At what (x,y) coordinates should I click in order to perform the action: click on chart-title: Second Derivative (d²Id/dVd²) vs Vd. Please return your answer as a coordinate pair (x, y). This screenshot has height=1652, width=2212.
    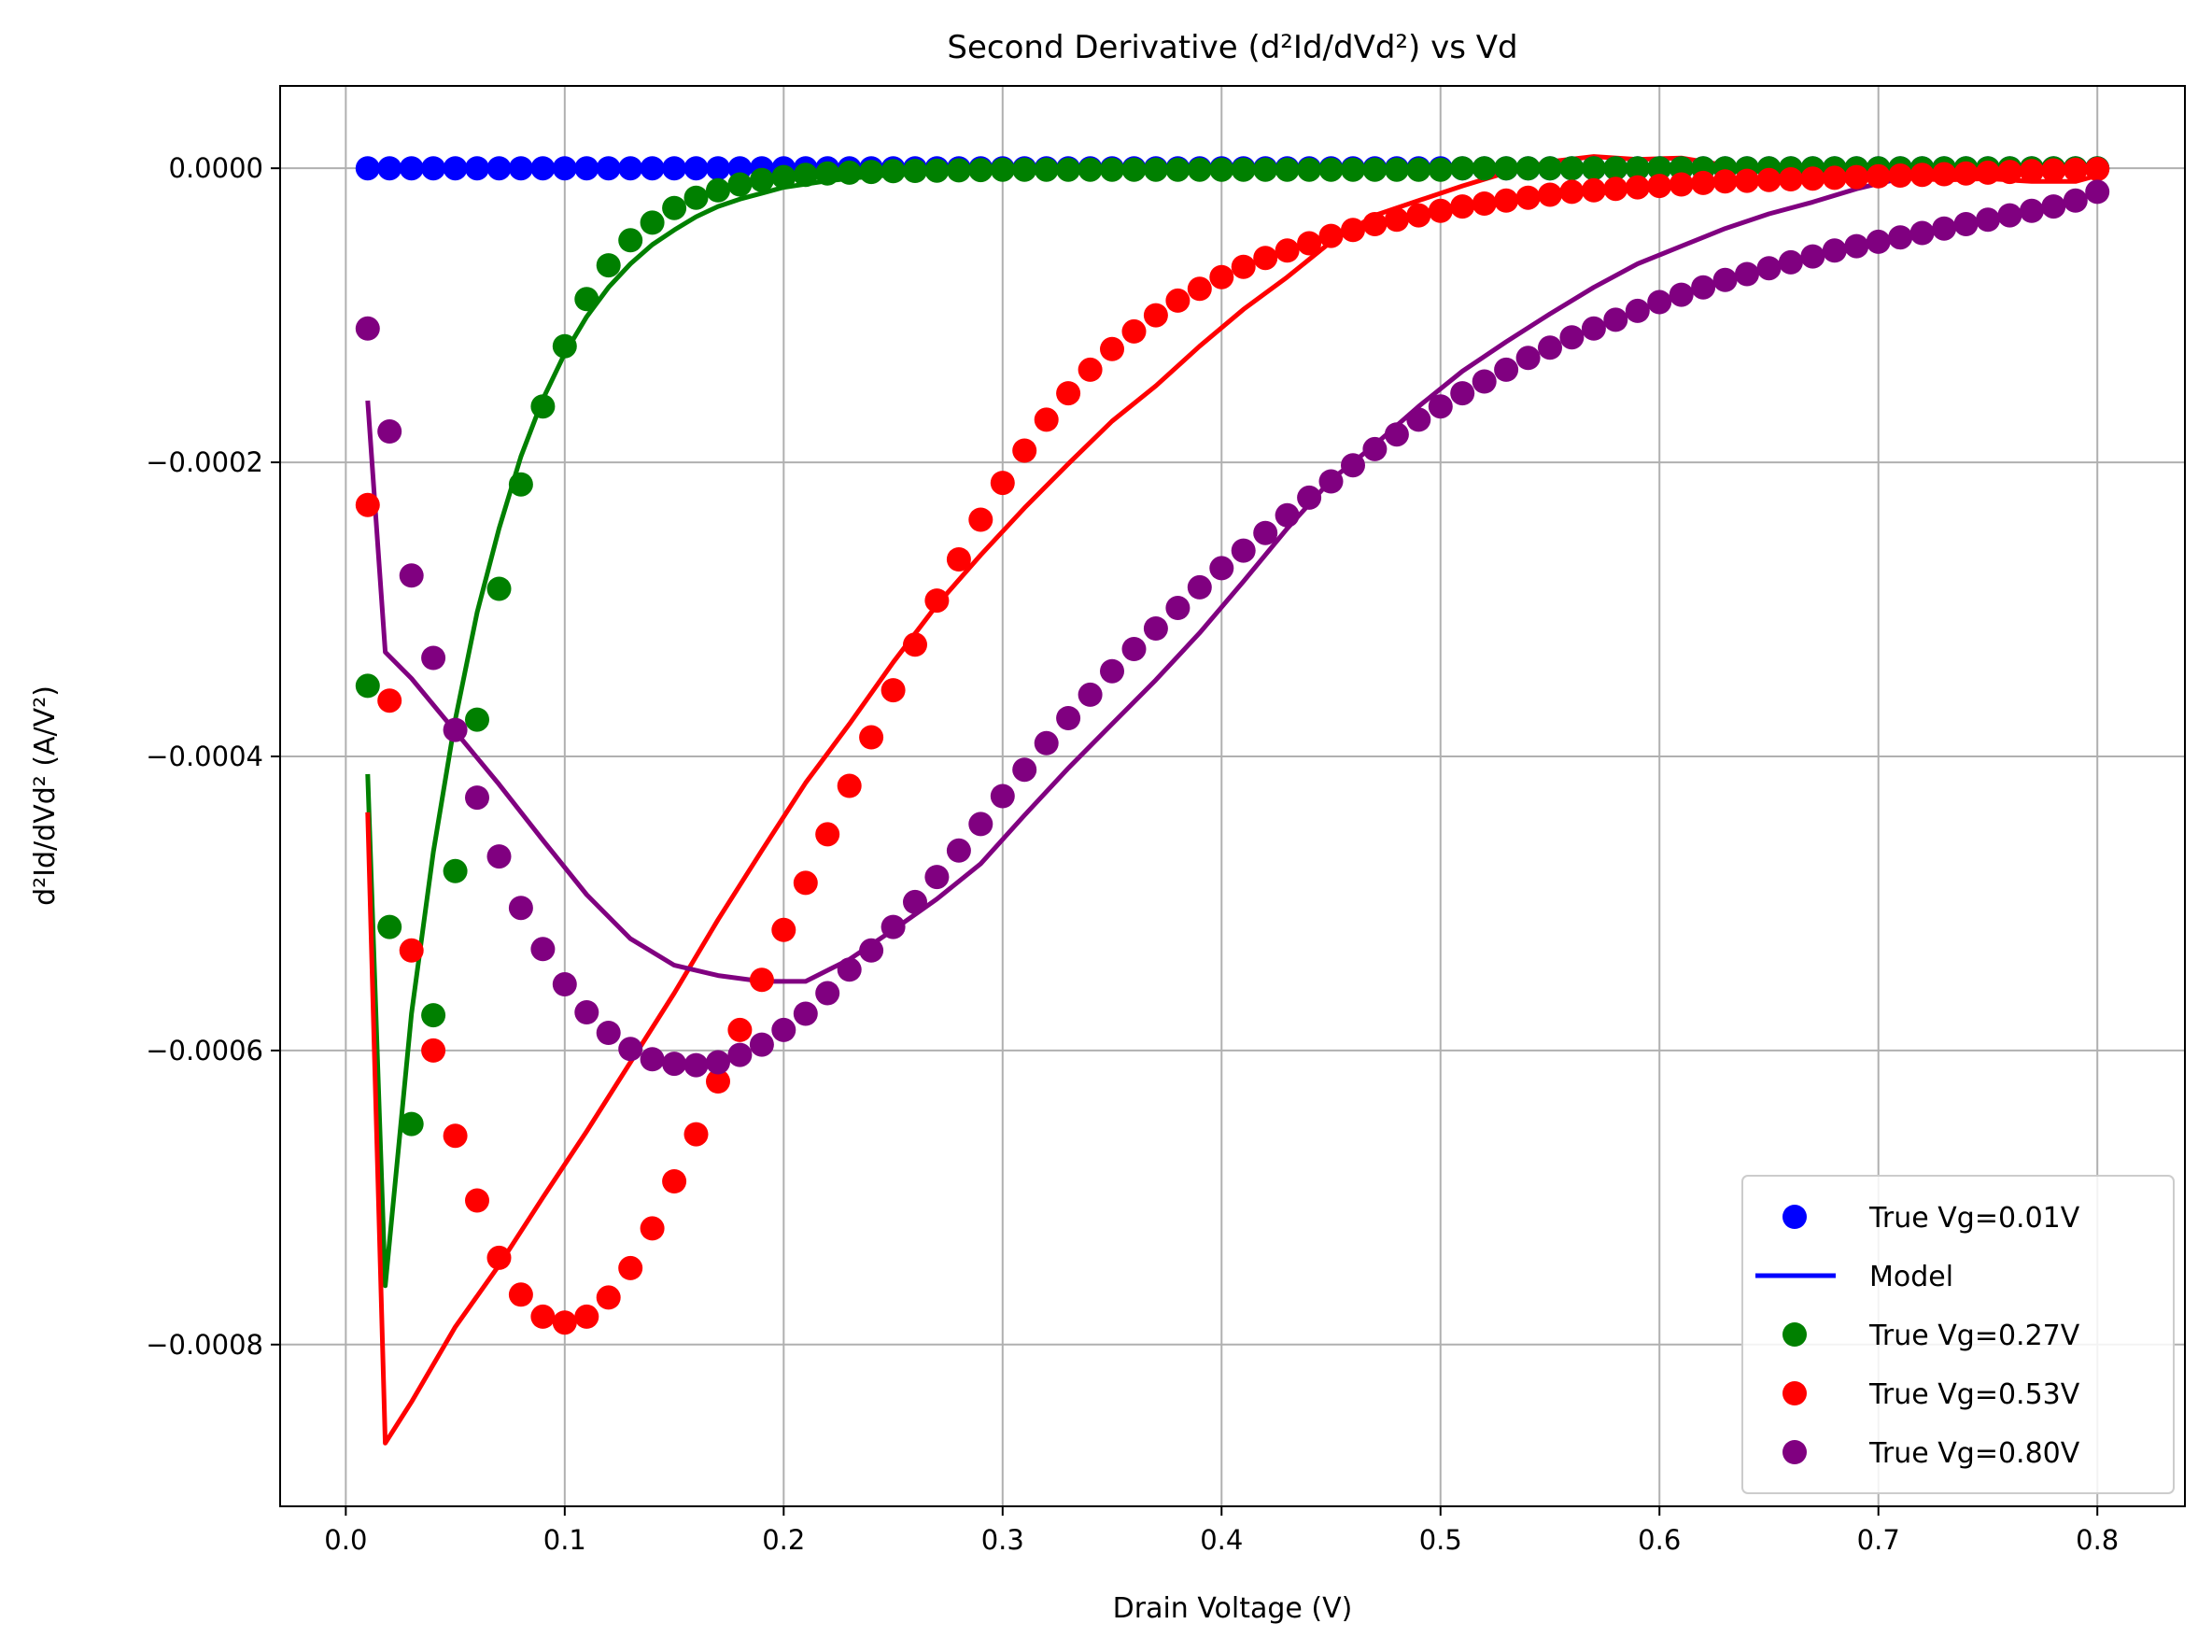
    Looking at the image, I should click on (1232, 47).